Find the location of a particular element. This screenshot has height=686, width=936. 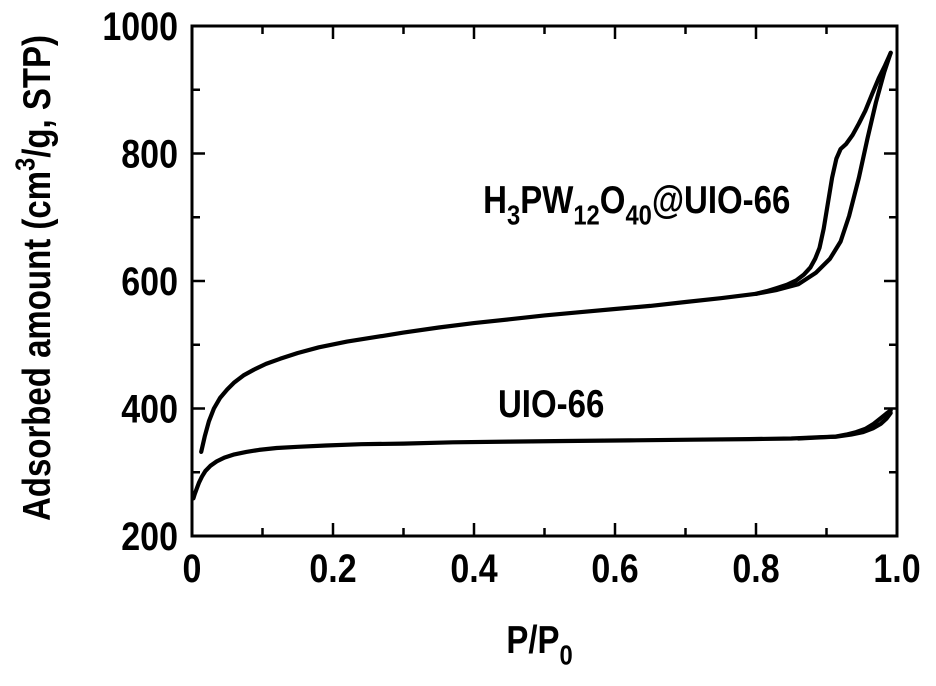

x-tick-label: 0 is located at coordinates (192, 567).